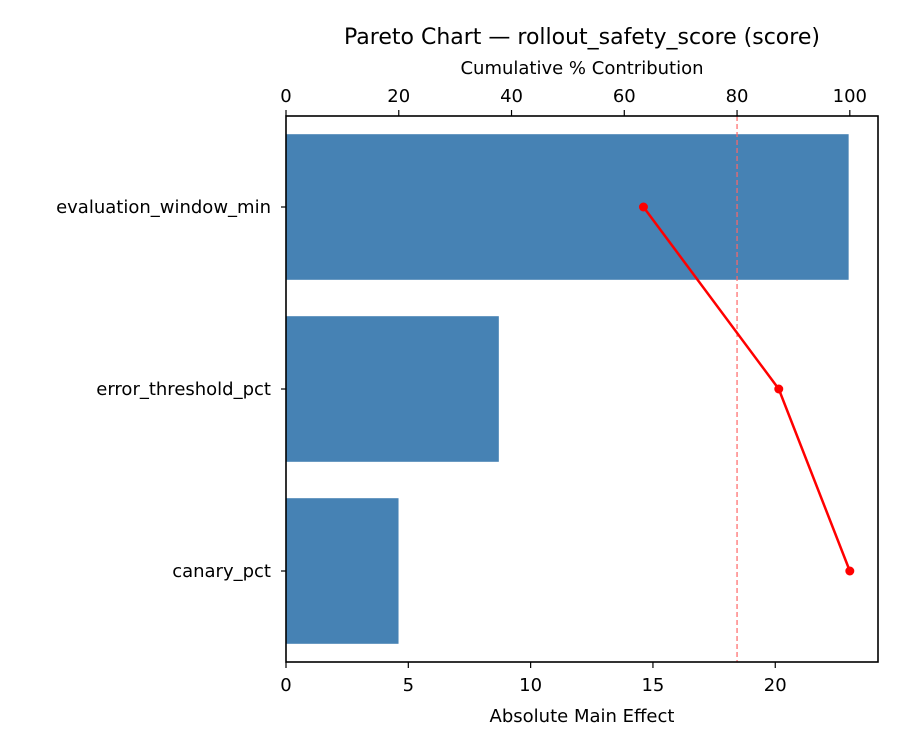 The image size is (900, 750). I want to click on bottom-axis-label: Absolute Main Effect, so click(582, 716).